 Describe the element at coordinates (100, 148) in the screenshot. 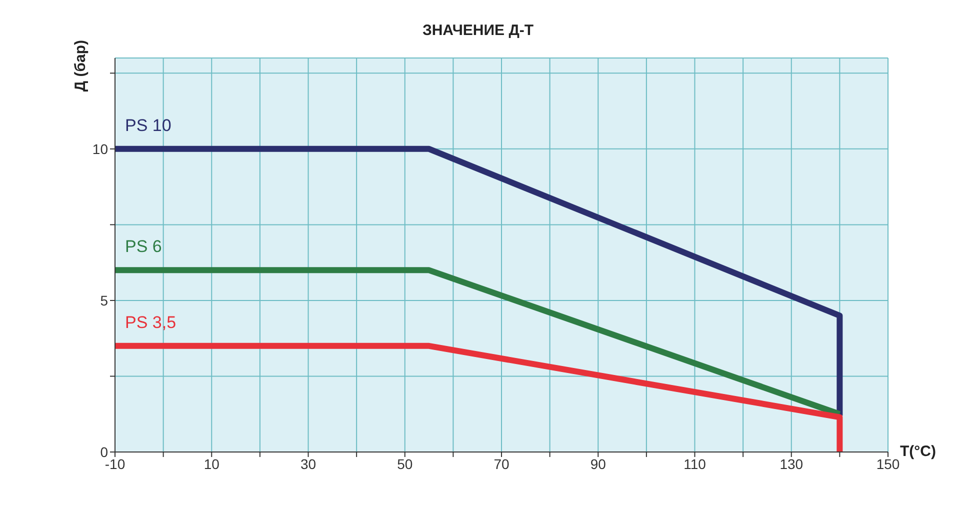

I see `y-tick-label: 10` at that location.